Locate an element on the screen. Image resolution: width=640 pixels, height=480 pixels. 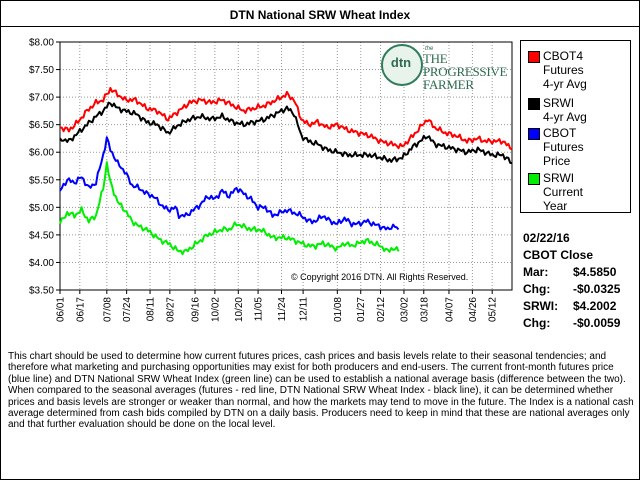
series-line-cbot4-futures-4-yr-avg is located at coordinates (286, 119).